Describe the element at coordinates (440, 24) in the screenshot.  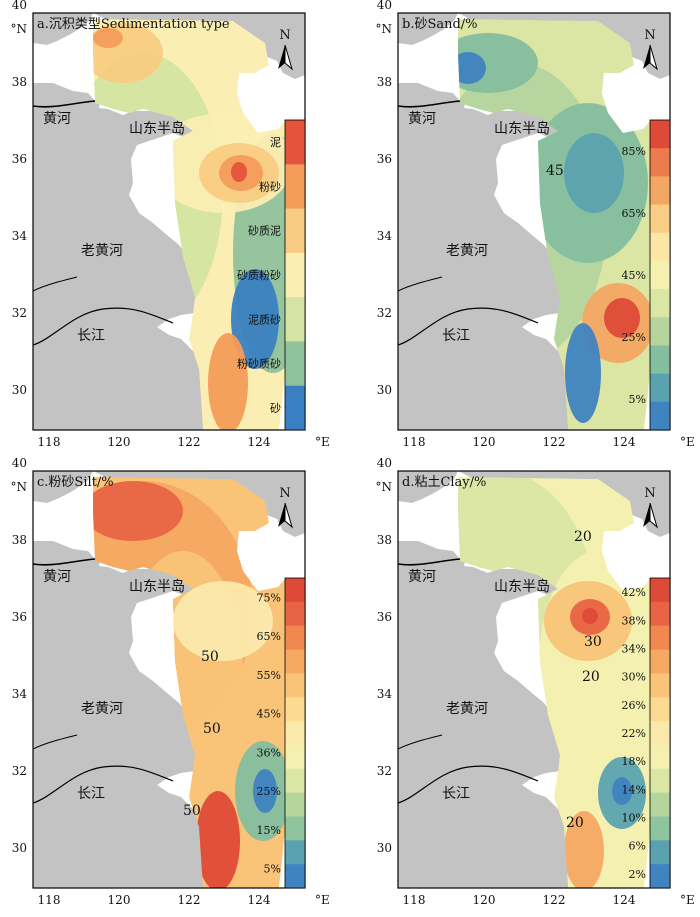
I see `panel-title: b.砂Sand/%` at that location.